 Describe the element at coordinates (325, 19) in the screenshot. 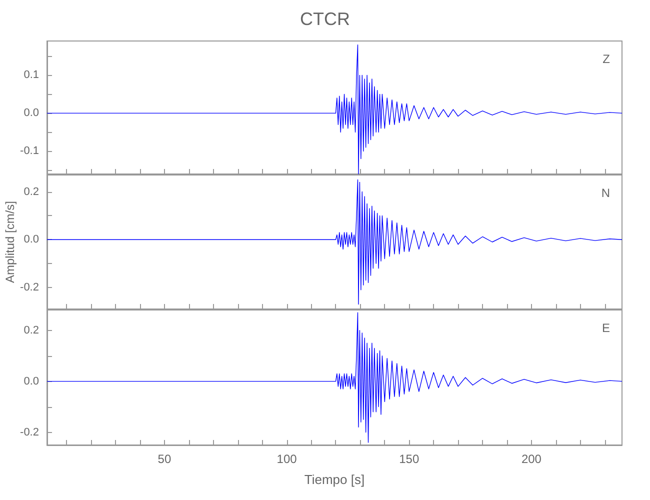

I see `chart-title: CTCR` at that location.